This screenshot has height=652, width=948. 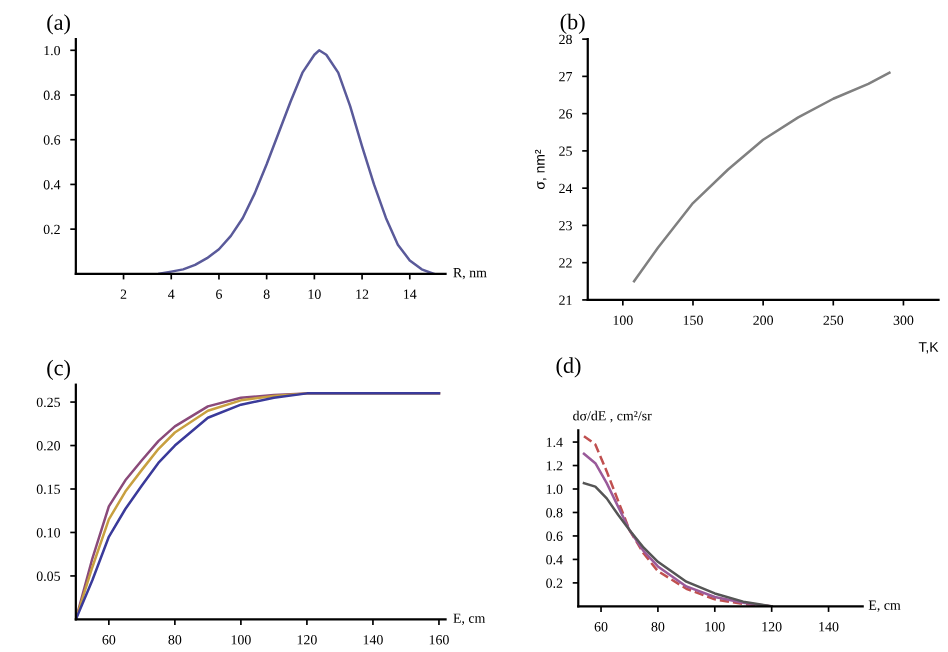 I want to click on chart-title: (c), so click(x=58, y=369).